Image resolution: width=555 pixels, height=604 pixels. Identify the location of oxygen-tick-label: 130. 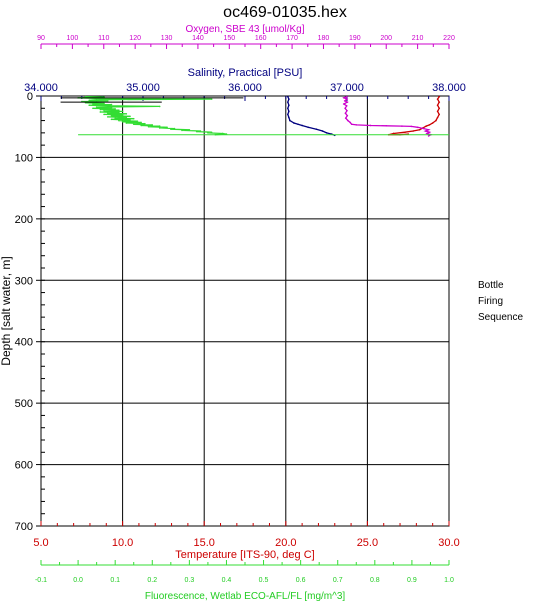
(167, 38).